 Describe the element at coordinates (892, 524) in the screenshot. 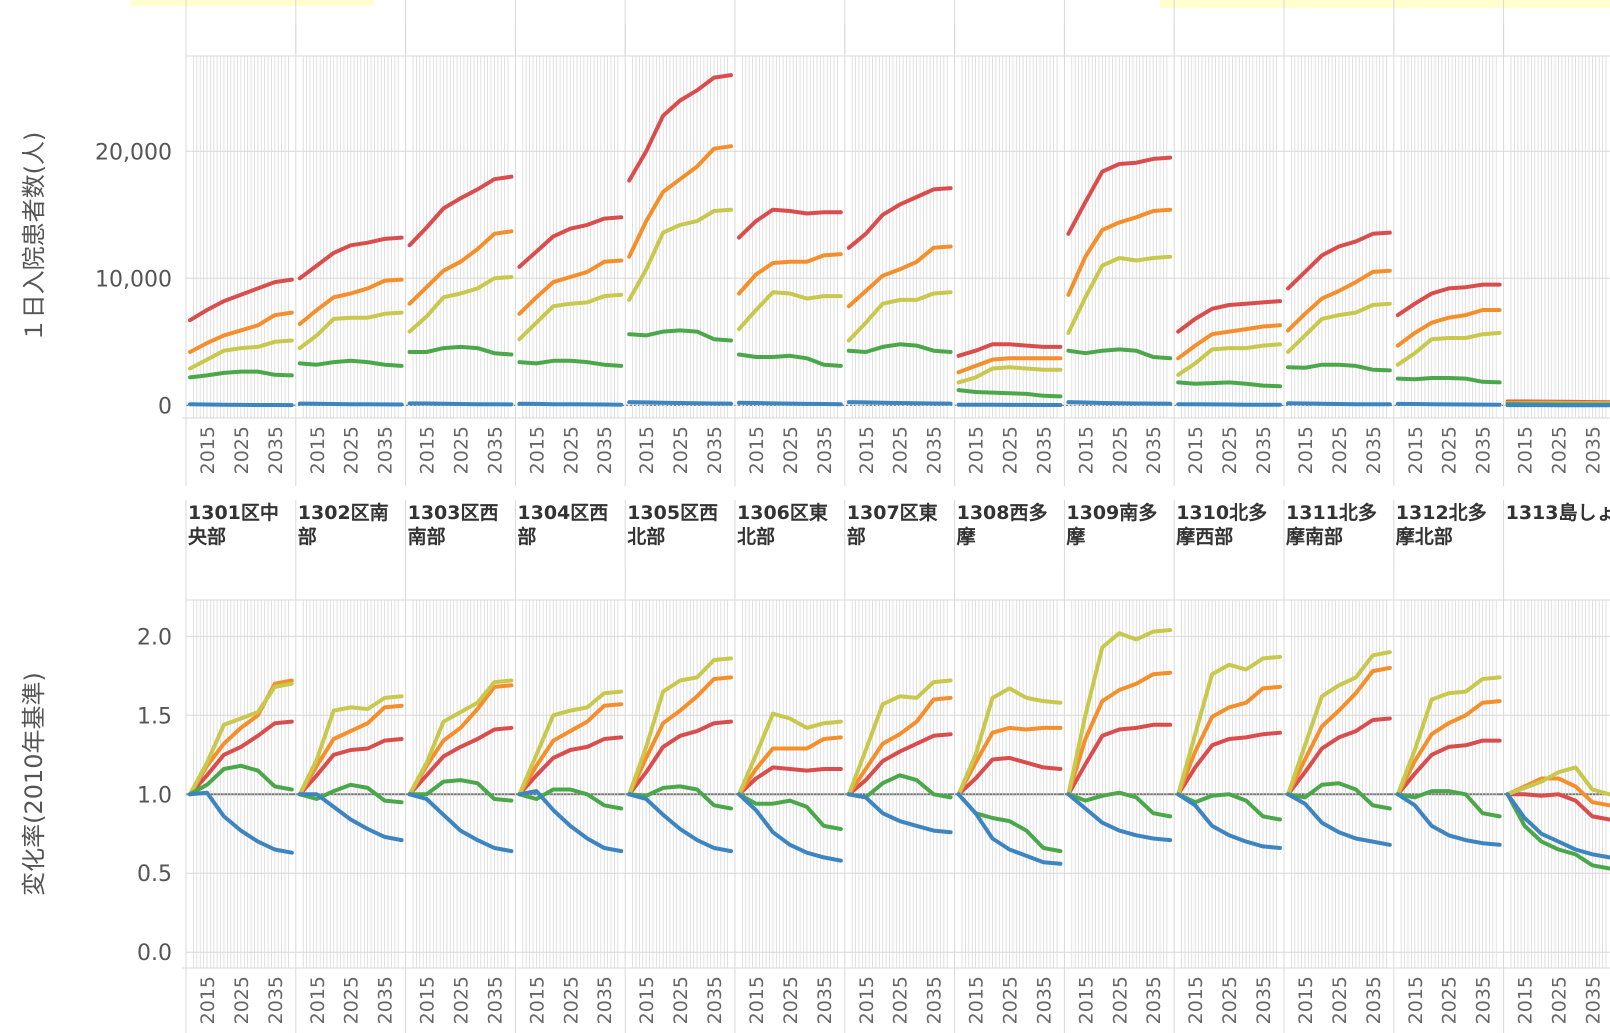

I see `region-label: 1307区東部` at that location.